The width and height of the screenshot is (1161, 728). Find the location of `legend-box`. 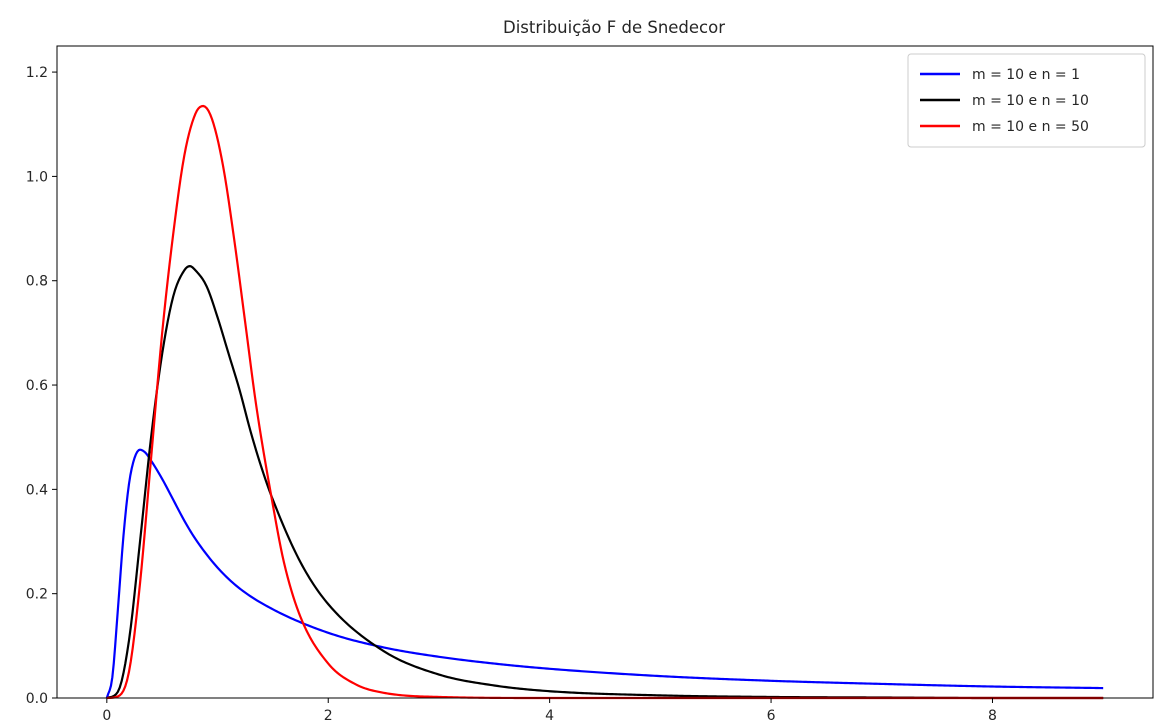

legend-box is located at coordinates (1026, 100).